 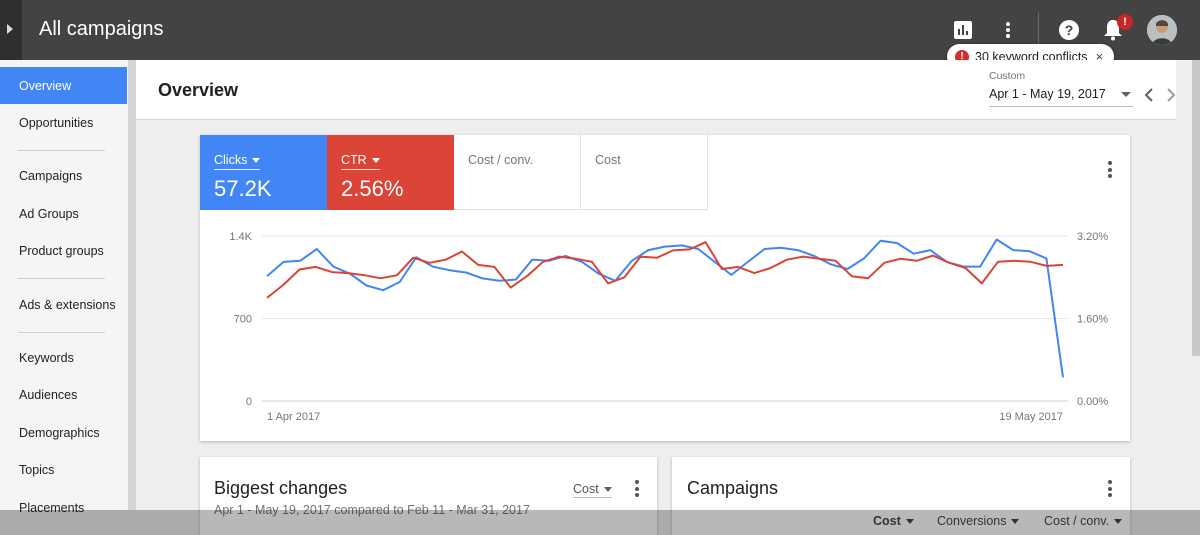 I want to click on biggest-changes-metric-label: Cost, so click(x=586, y=489).